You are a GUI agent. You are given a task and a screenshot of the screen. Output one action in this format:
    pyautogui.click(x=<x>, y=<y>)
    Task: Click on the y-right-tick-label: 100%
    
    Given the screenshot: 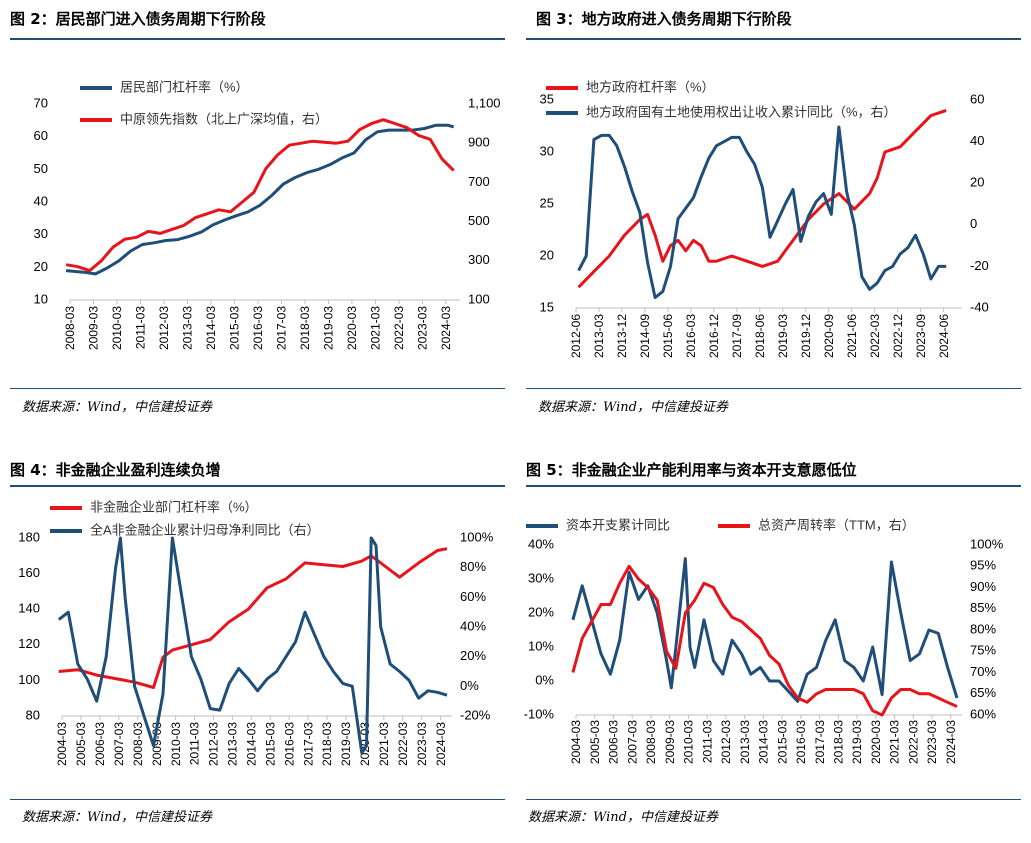 What is the action you would take?
    pyautogui.click(x=477, y=536)
    